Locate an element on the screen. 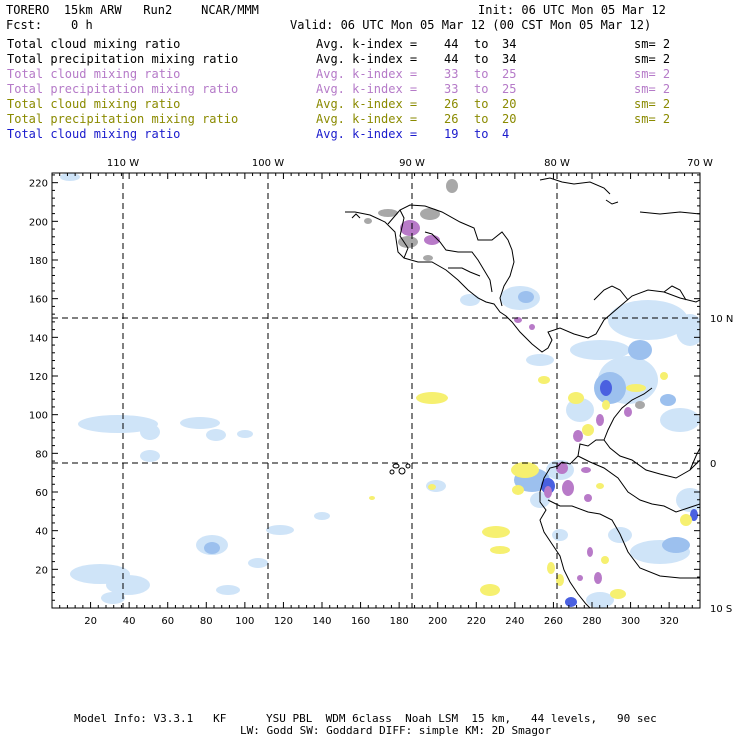 Image resolution: width=740 pixels, height=740 pixels. x-tick-label: 60 is located at coordinates (167, 621).